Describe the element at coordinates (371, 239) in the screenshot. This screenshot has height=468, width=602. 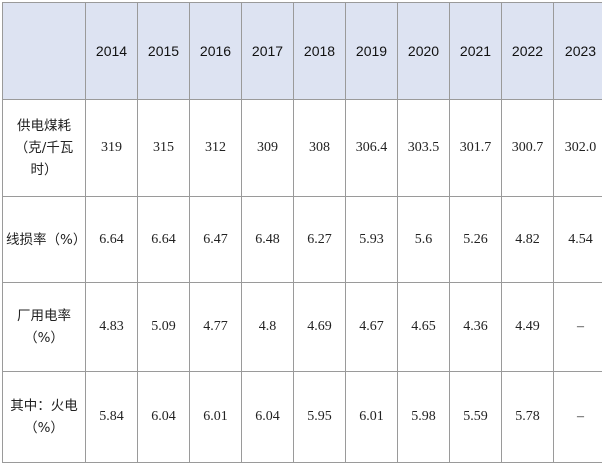
I see `table-cell: 5.93` at that location.